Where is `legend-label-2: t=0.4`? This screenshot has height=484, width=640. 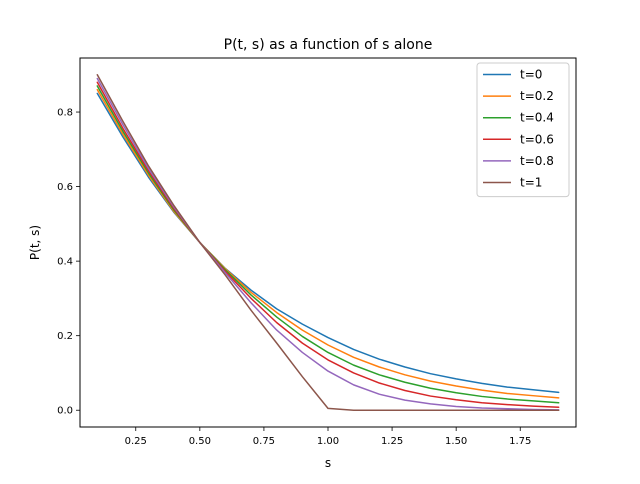
legend-label-2: t=0.4 is located at coordinates (537, 118).